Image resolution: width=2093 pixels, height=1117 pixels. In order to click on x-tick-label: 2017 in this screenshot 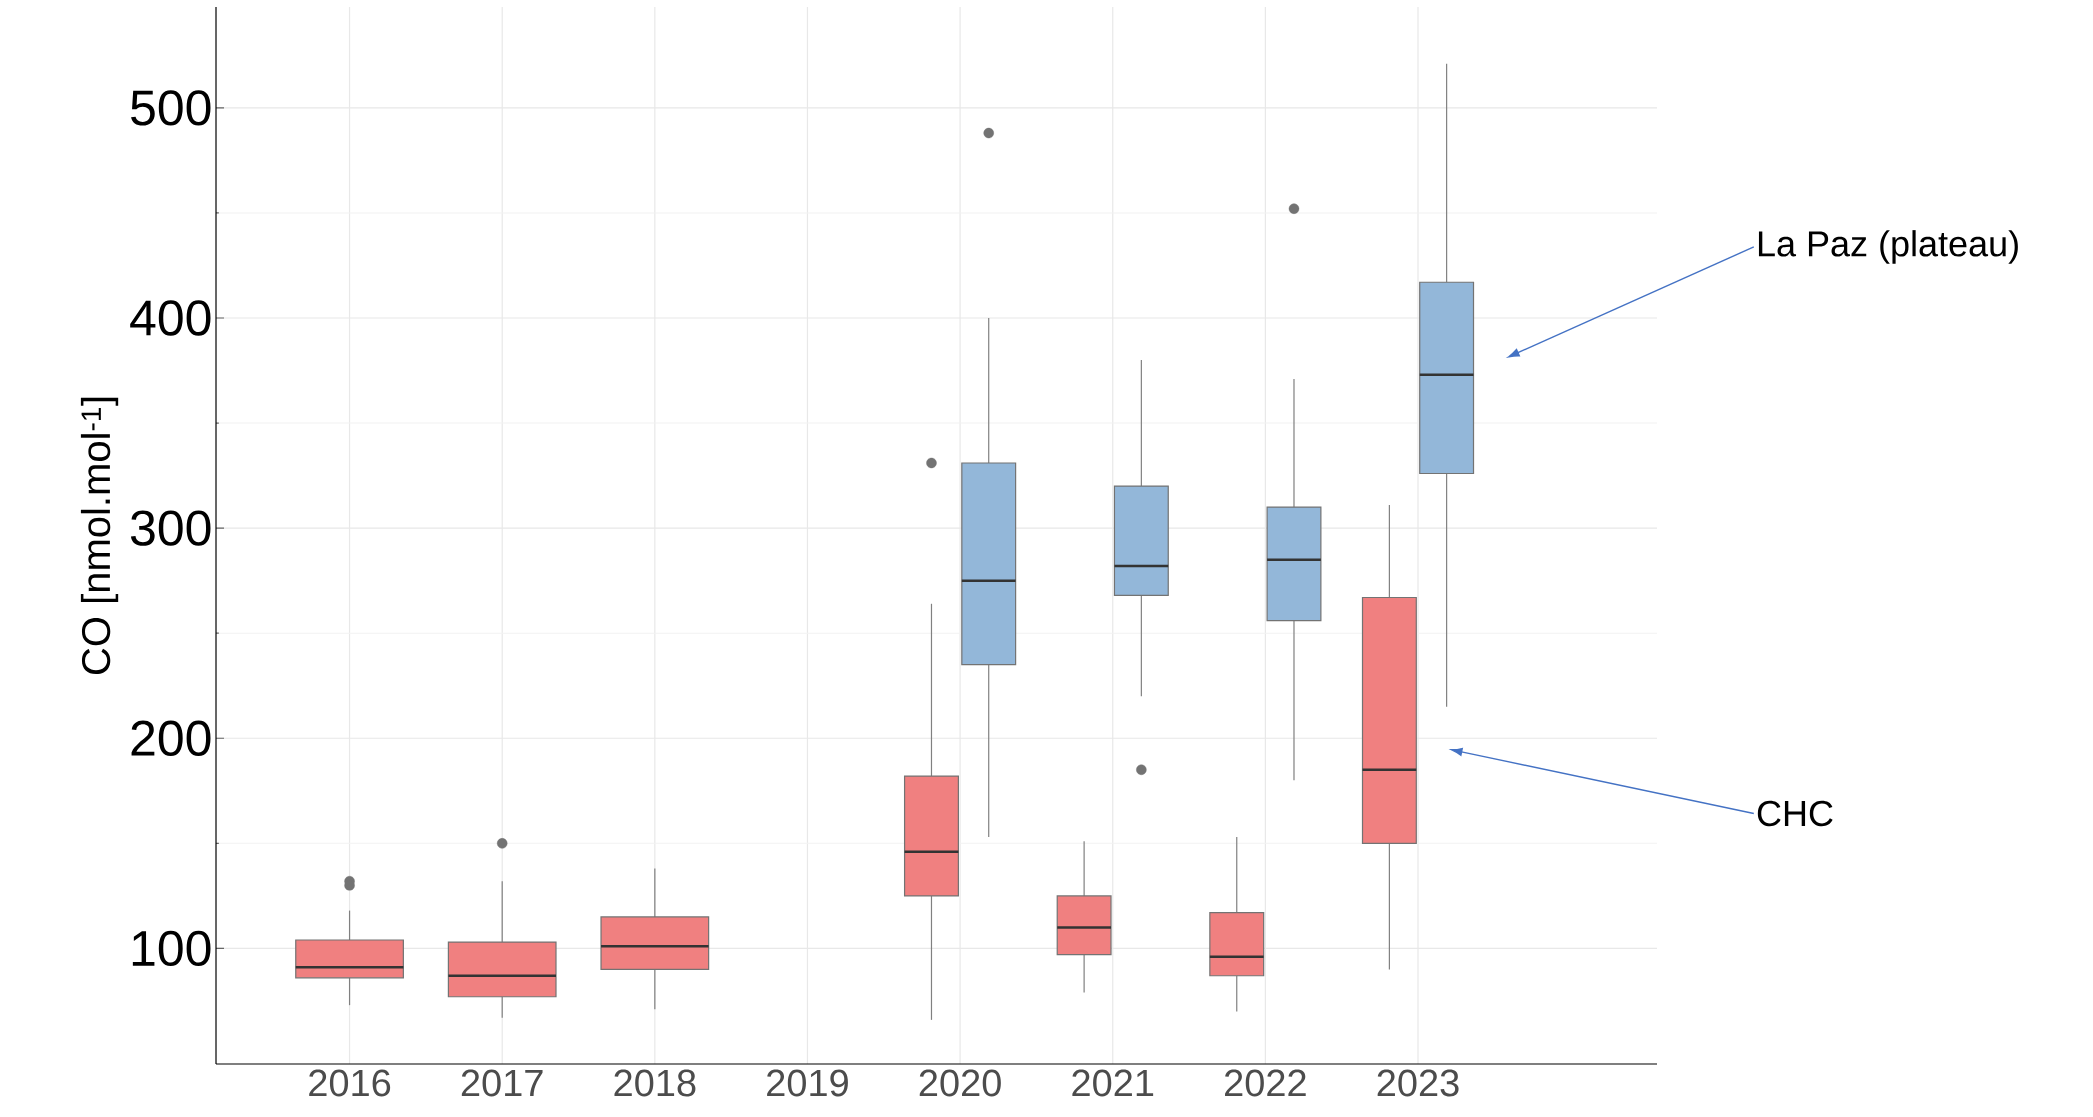, I will do `click(502, 1083)`.